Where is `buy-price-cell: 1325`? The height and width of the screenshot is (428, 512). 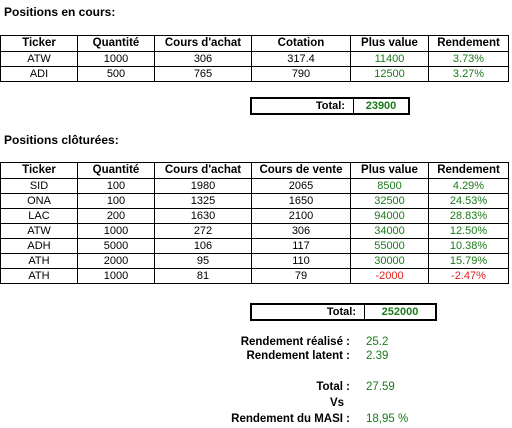 buy-price-cell: 1325 is located at coordinates (203, 201).